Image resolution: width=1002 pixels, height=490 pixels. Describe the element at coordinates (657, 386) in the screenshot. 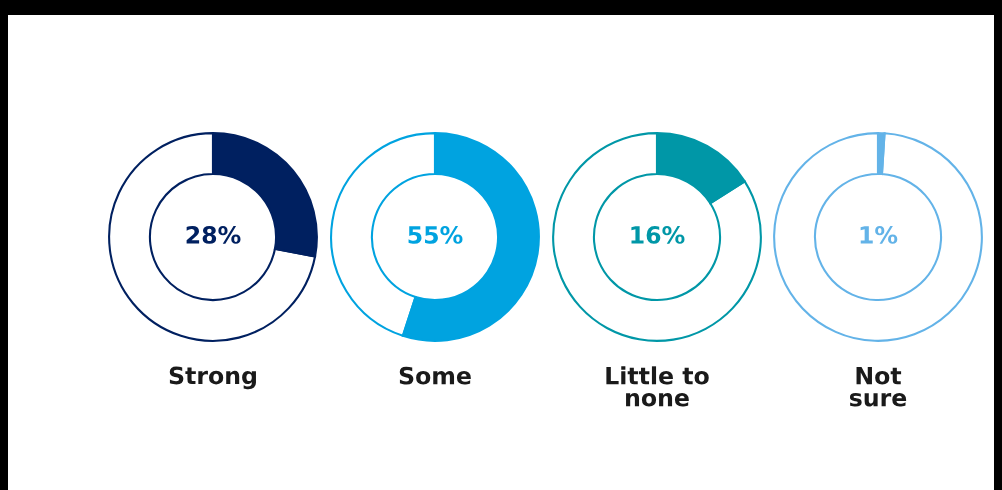

I see `text: Little to none` at that location.